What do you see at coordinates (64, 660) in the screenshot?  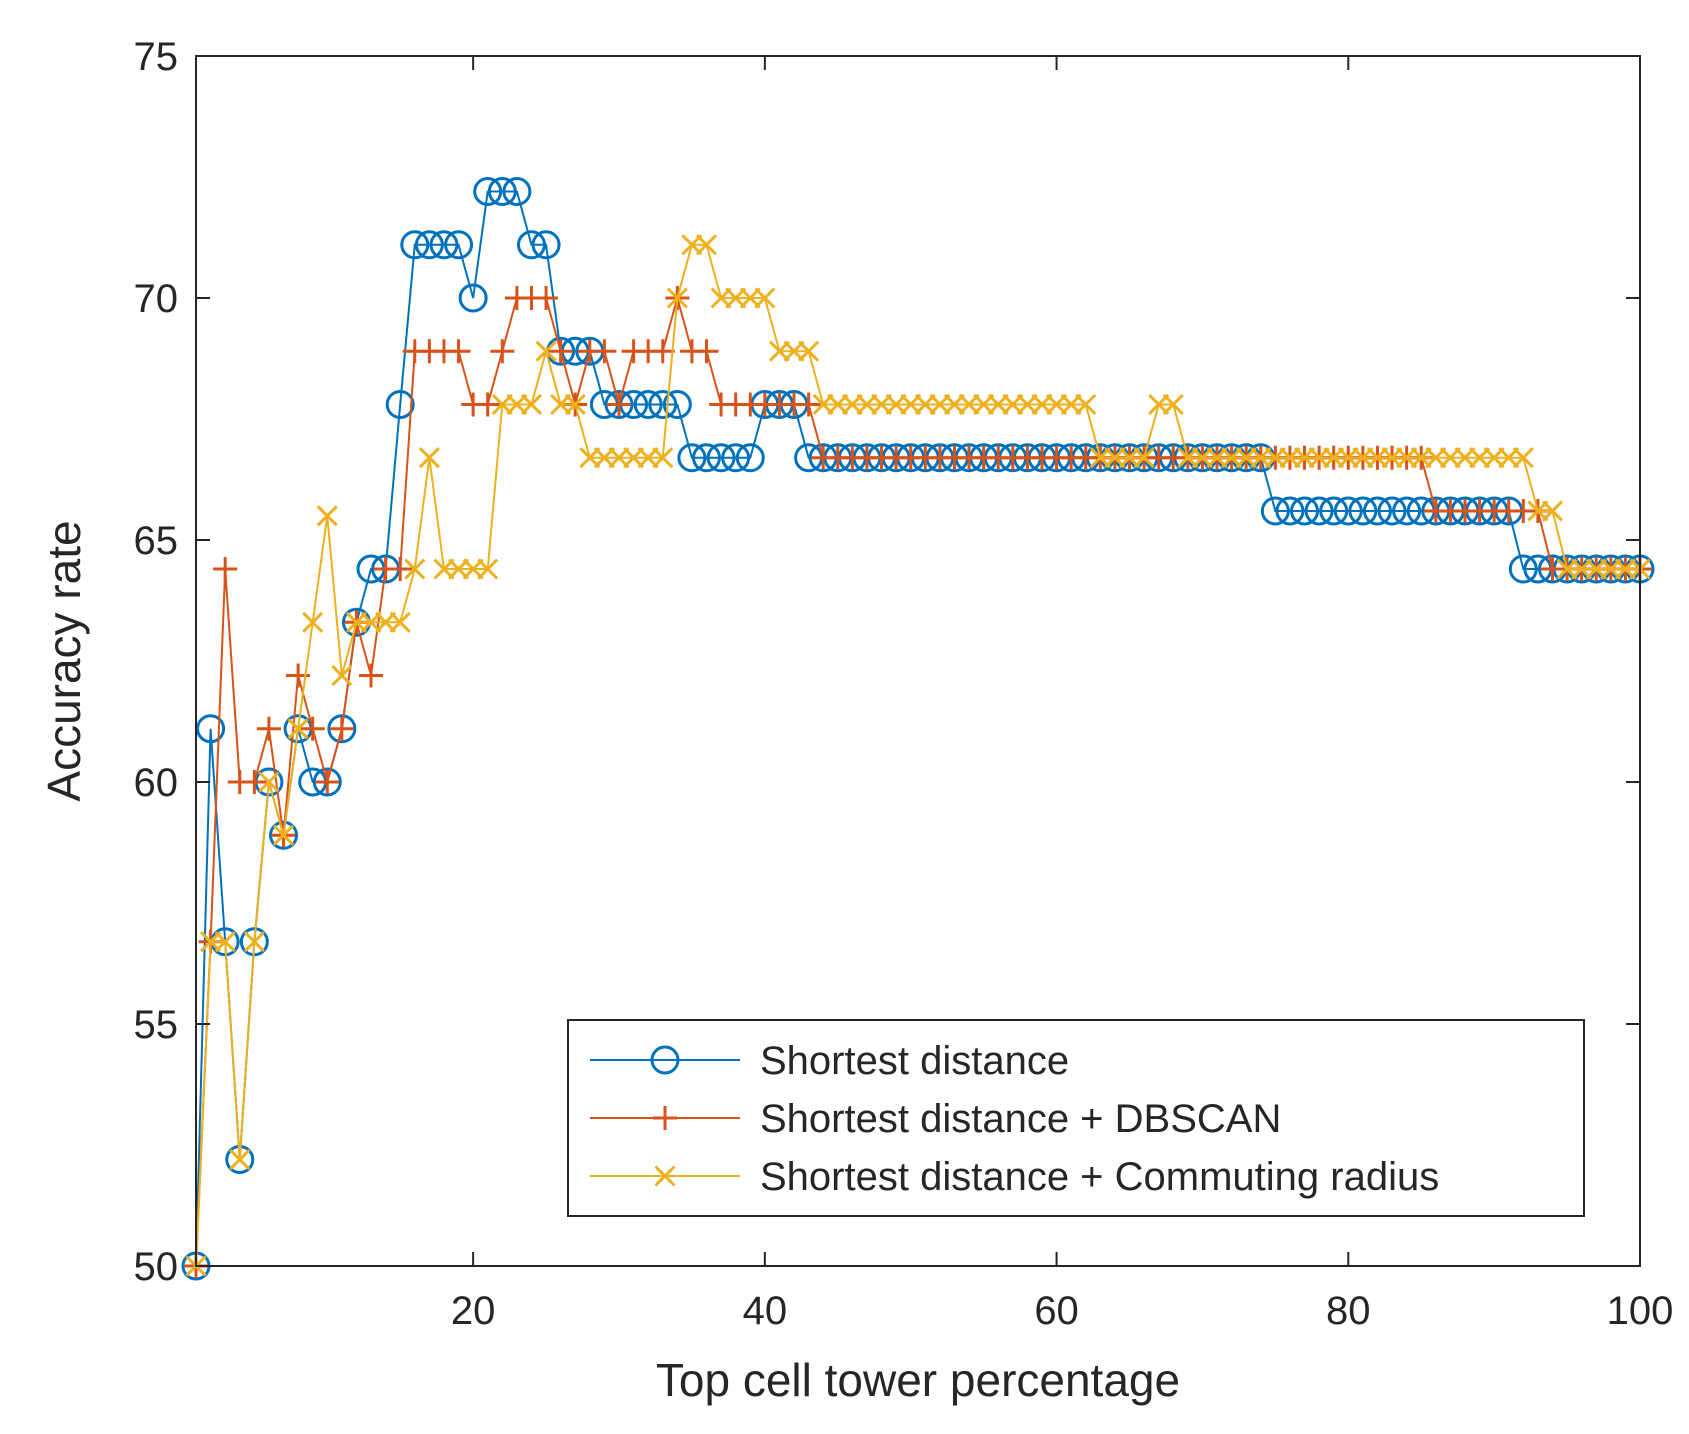 I see `y-axis-label: Accuracy rate` at bounding box center [64, 660].